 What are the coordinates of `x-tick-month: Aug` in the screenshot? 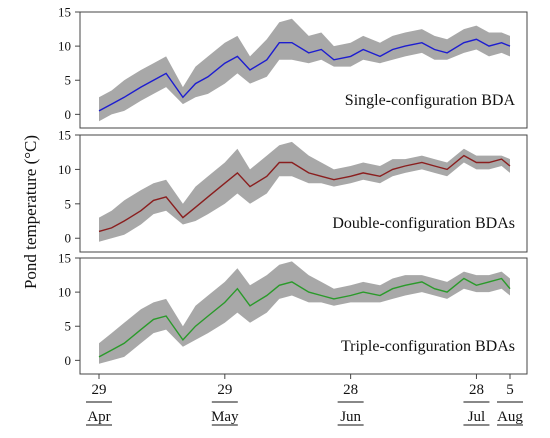 It's located at (510, 417).